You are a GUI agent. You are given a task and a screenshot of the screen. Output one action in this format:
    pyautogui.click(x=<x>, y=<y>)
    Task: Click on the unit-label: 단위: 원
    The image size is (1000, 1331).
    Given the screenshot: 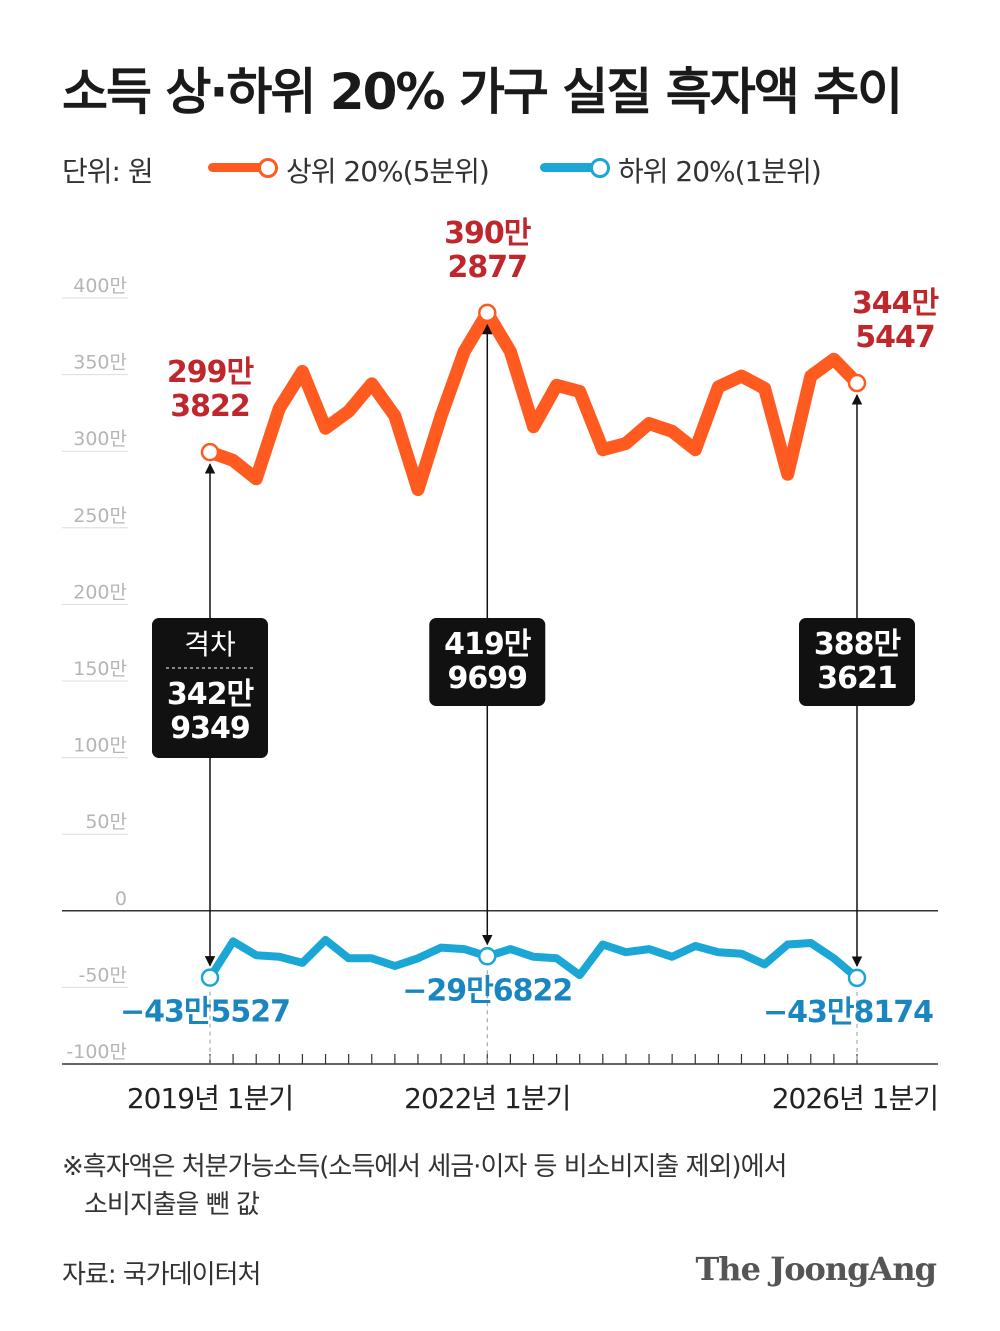 What is the action you would take?
    pyautogui.click(x=108, y=171)
    